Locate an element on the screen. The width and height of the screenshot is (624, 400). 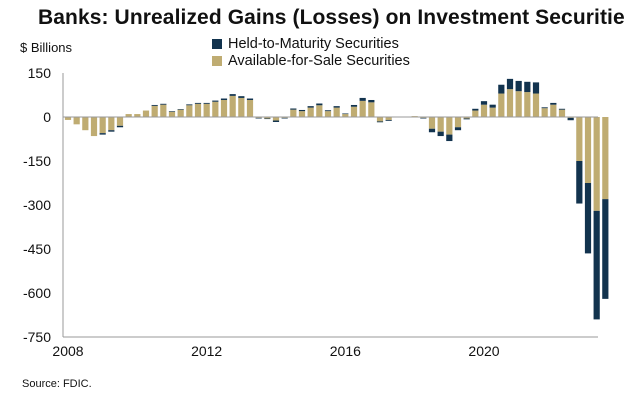
source-note: Source: FDIC. is located at coordinates (57, 384).